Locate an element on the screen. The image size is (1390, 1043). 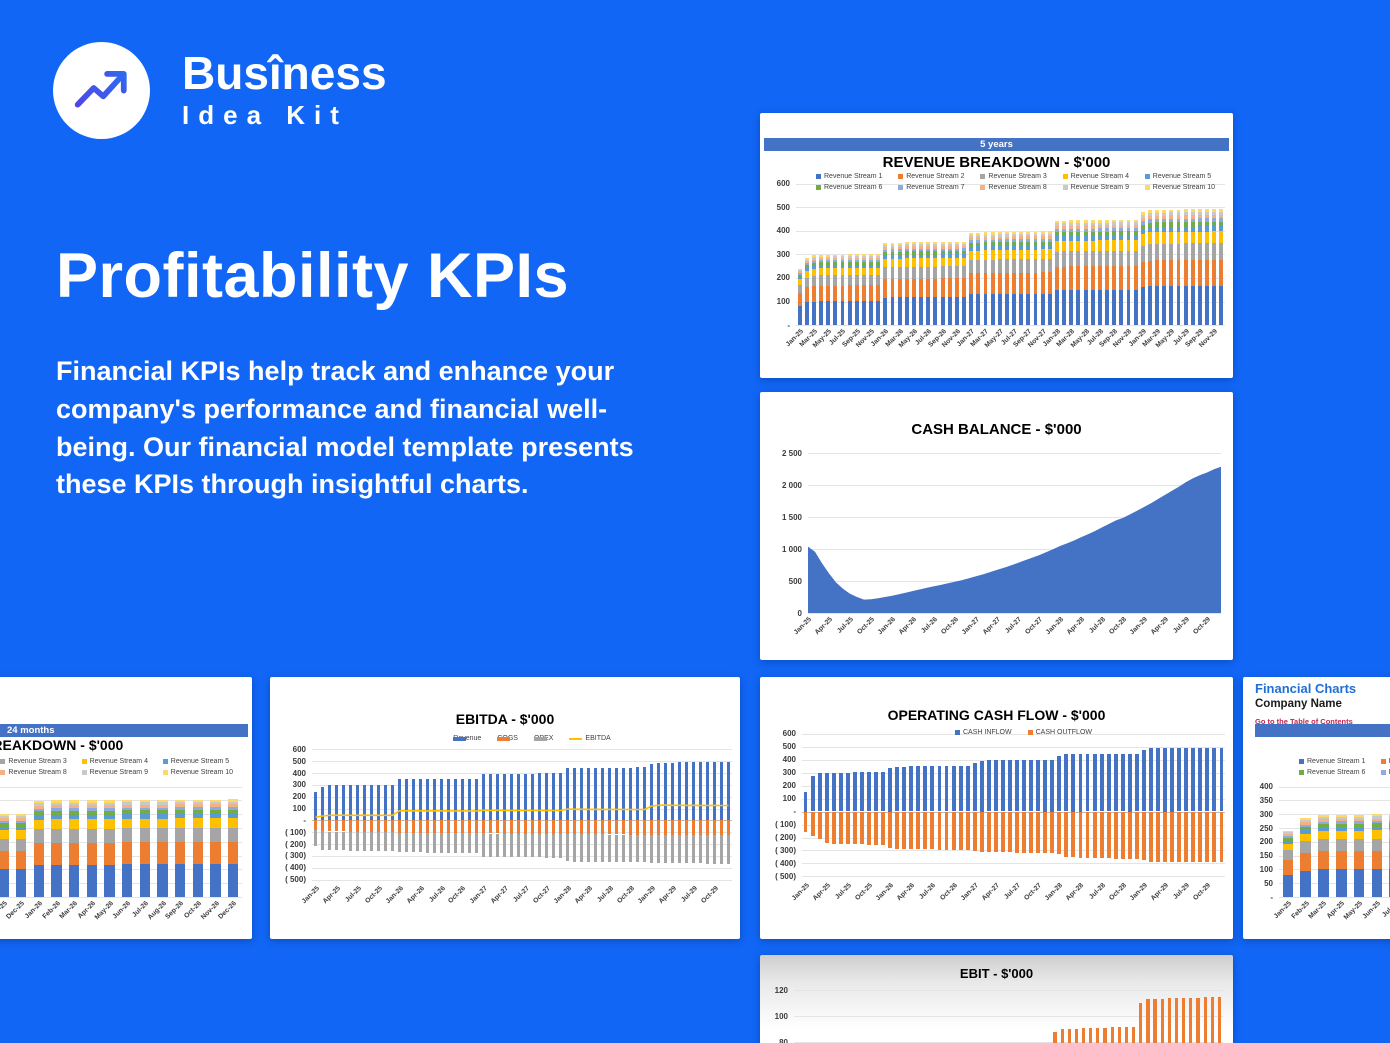
chart-title: EBITDA - $'000 is located at coordinates (505, 719).